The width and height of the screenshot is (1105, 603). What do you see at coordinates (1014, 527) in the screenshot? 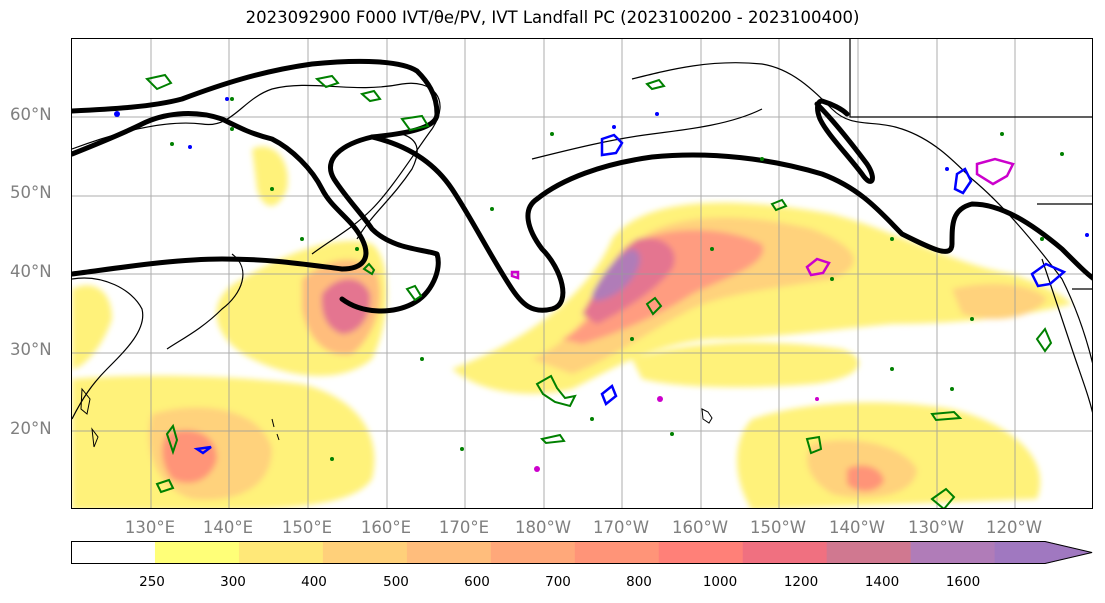
I see `lon-label-120w: 120°W` at bounding box center [1014, 527].